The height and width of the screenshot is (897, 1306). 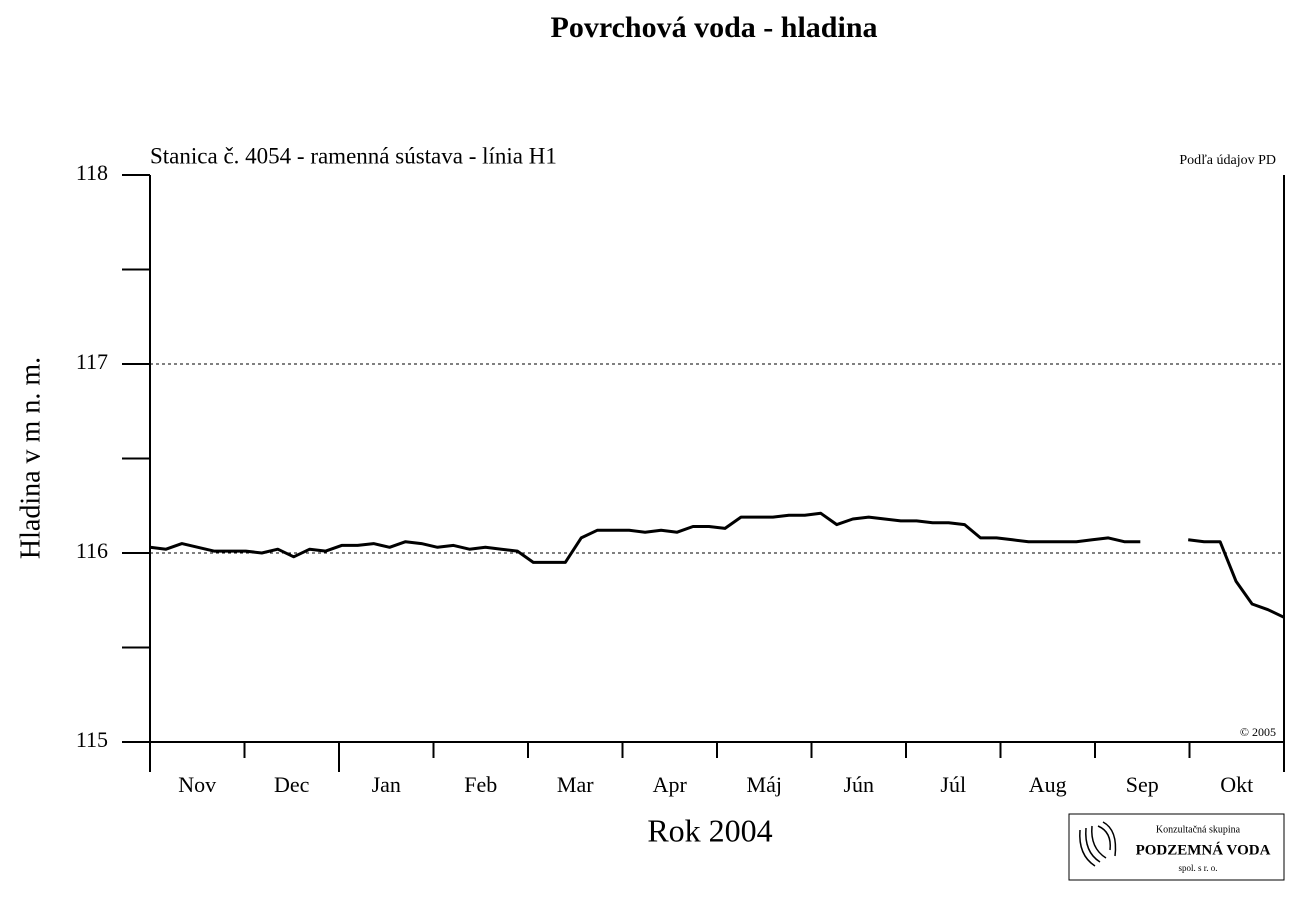 I want to click on logo-line1: Konzultačná skupina, so click(x=1198, y=829).